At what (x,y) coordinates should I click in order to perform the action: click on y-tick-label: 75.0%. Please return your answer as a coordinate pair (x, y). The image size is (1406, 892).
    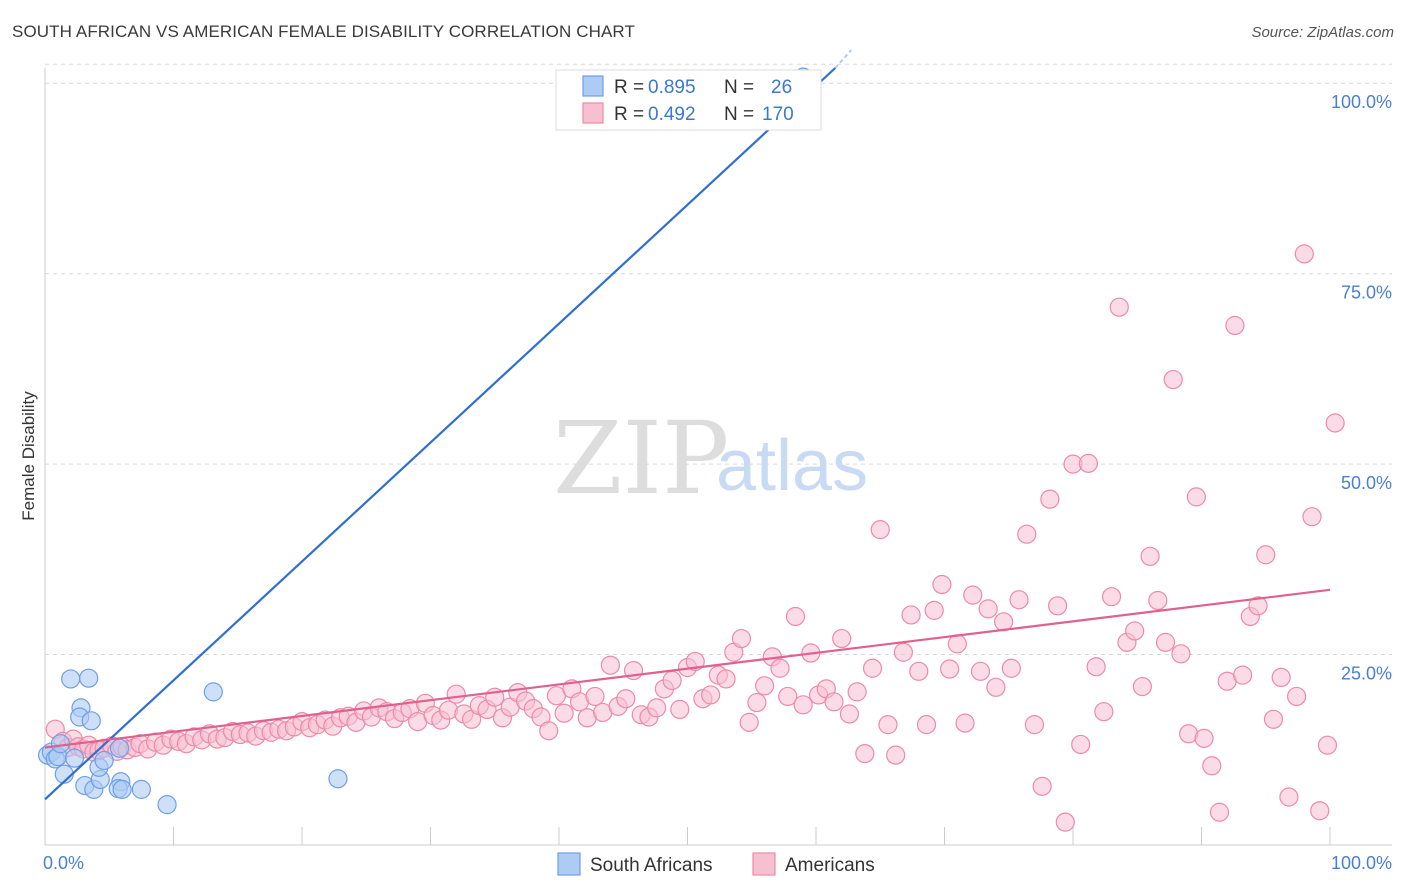
    Looking at the image, I should click on (1366, 293).